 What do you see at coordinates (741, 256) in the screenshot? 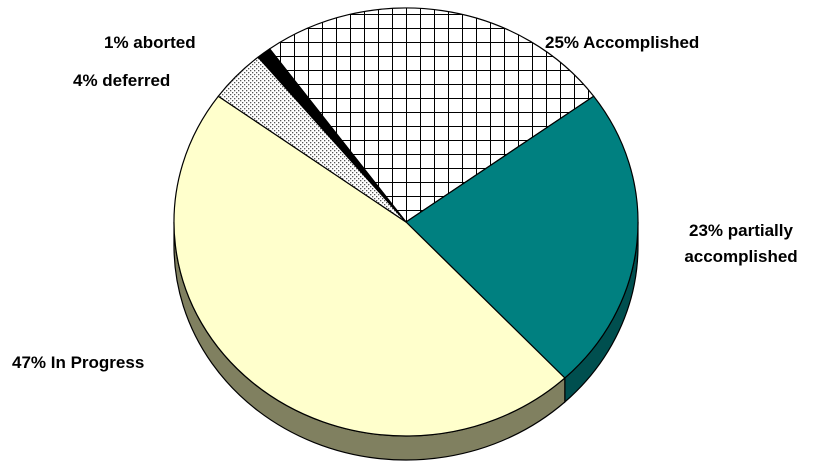
I see `slice-label-partially-line2: accomplished` at bounding box center [741, 256].